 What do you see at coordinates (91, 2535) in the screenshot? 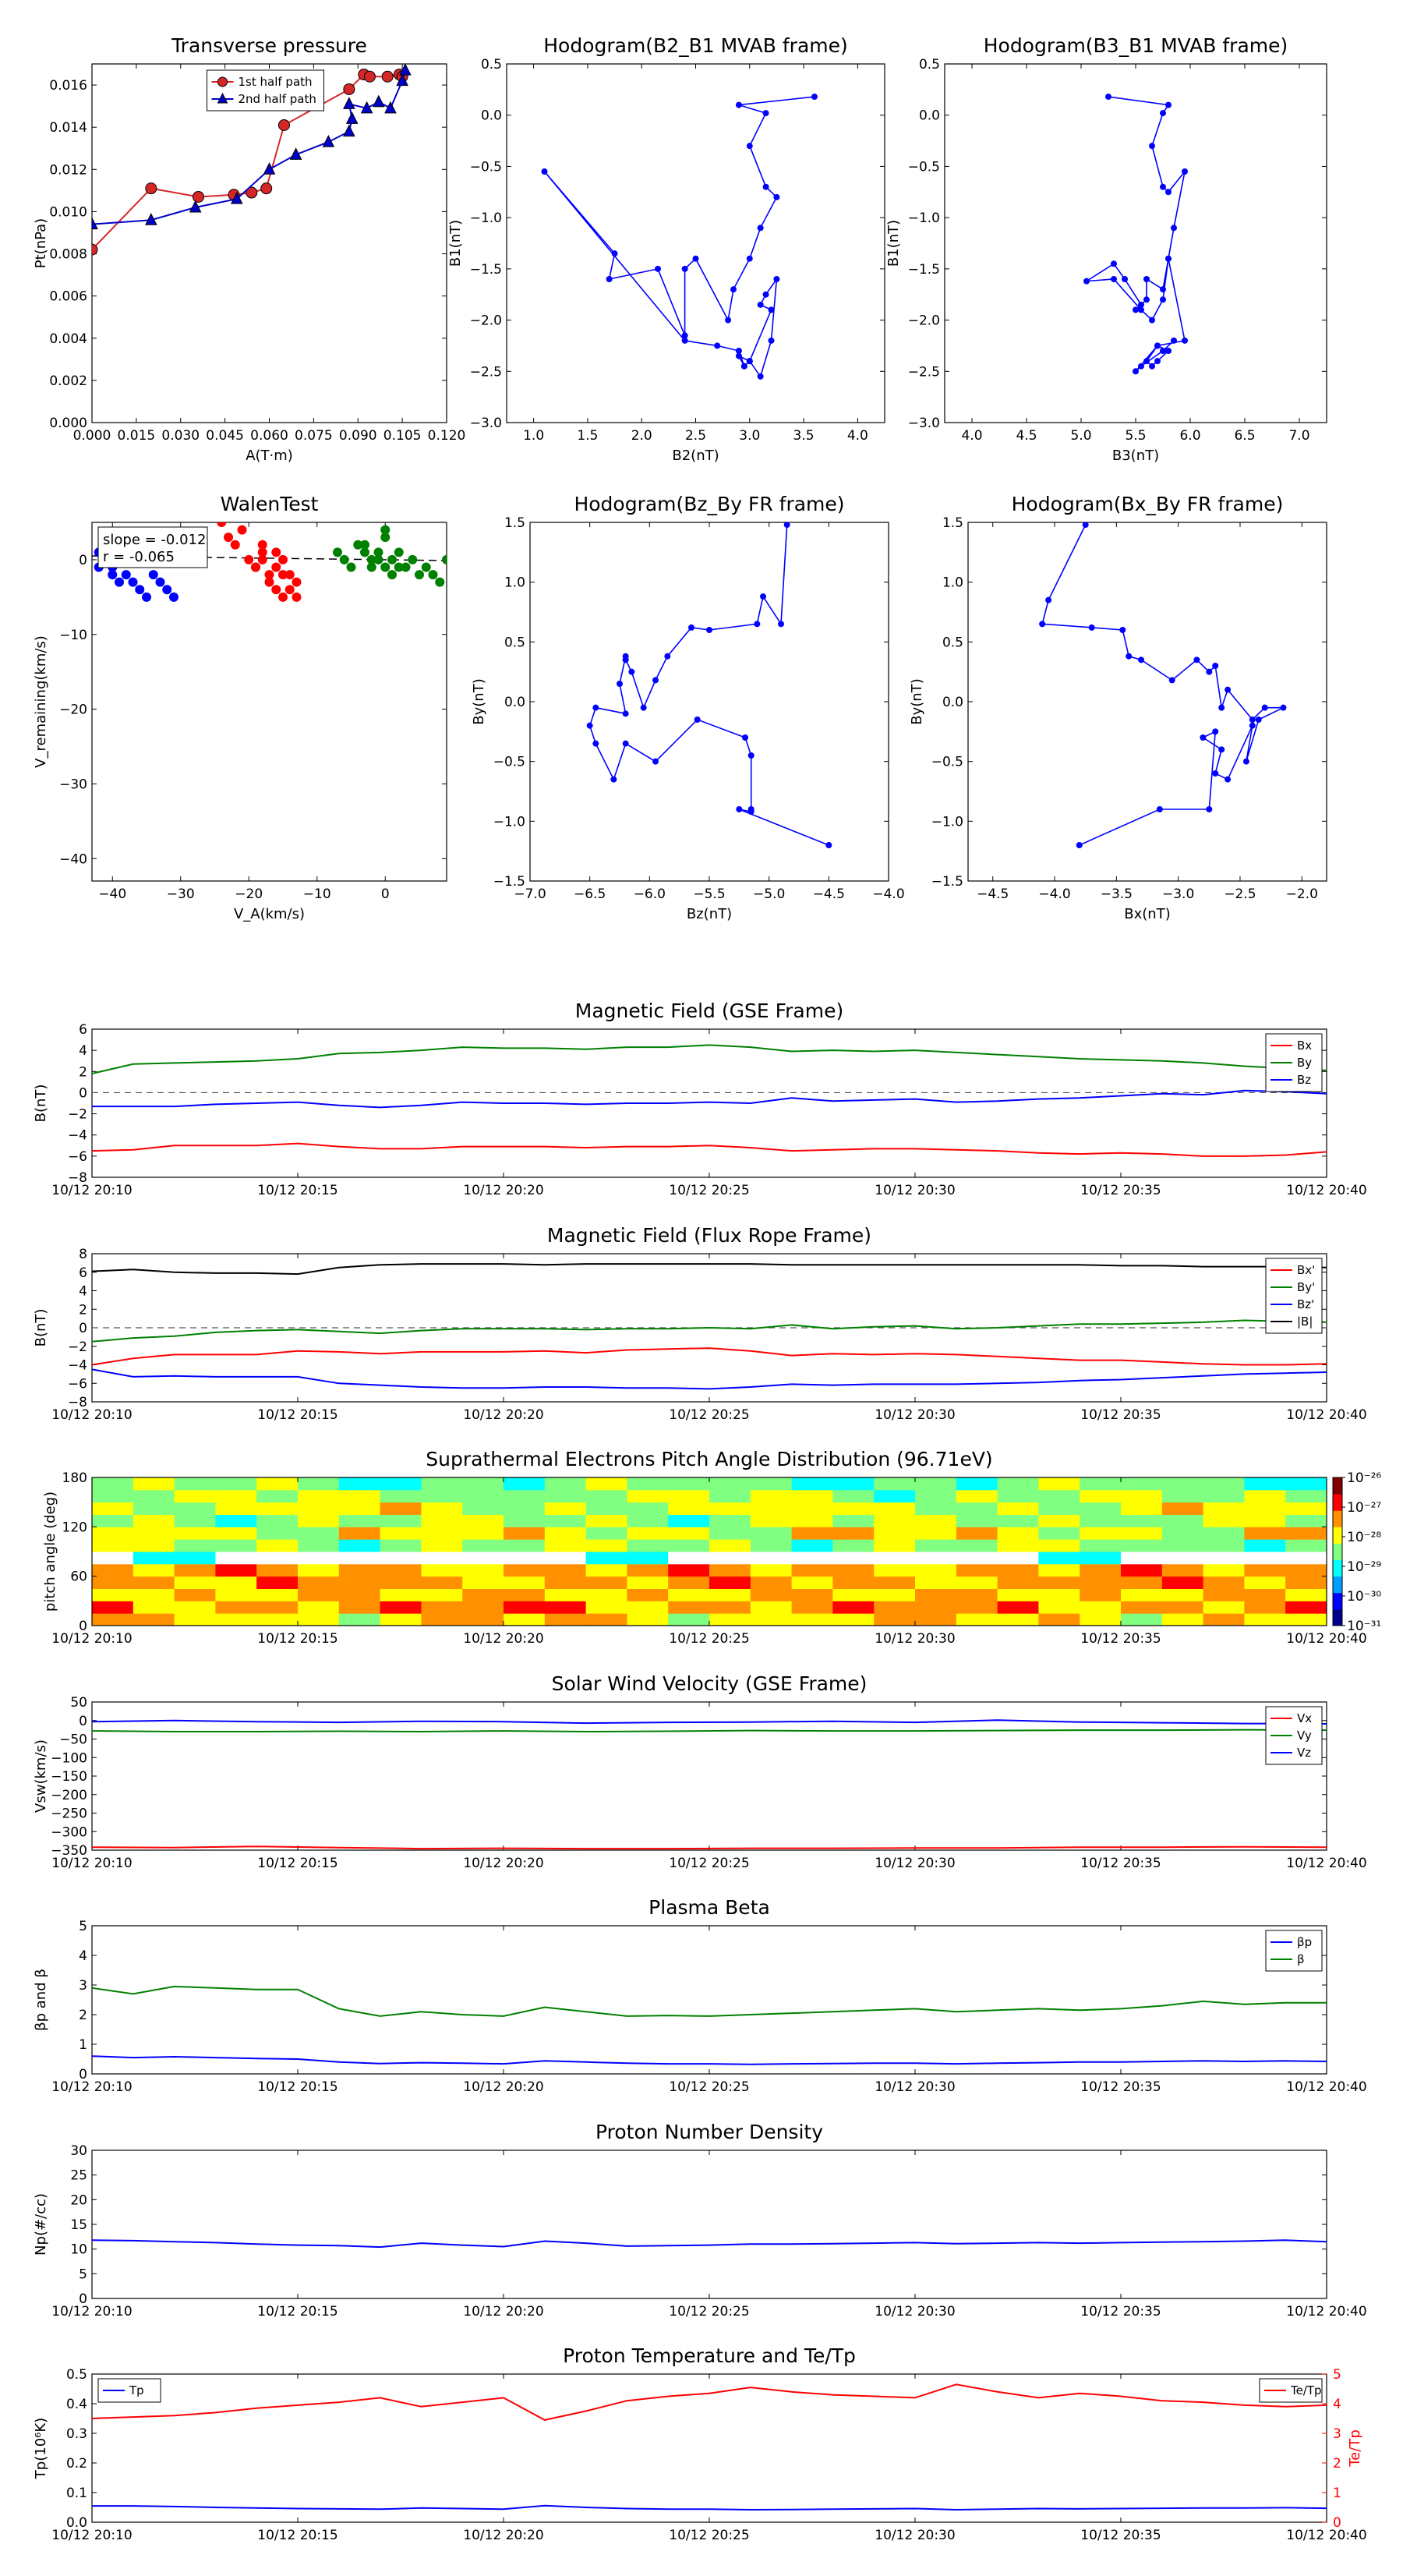
I see `x-tick-label: 10/12 20:10` at bounding box center [91, 2535].